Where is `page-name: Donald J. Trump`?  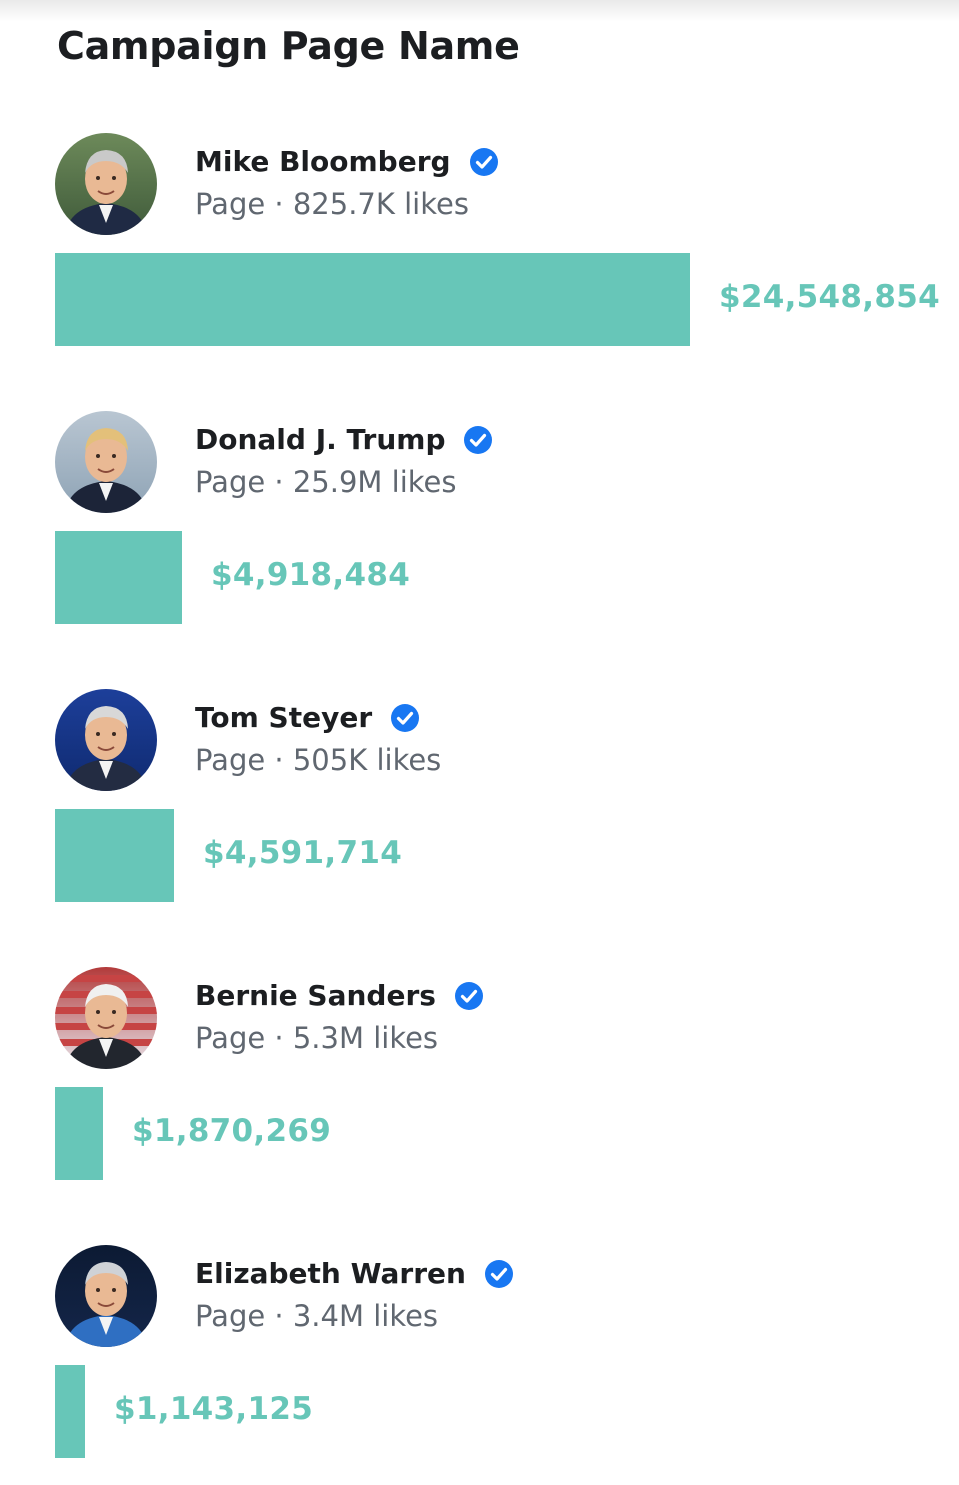
page-name: Donald J. Trump is located at coordinates (320, 439).